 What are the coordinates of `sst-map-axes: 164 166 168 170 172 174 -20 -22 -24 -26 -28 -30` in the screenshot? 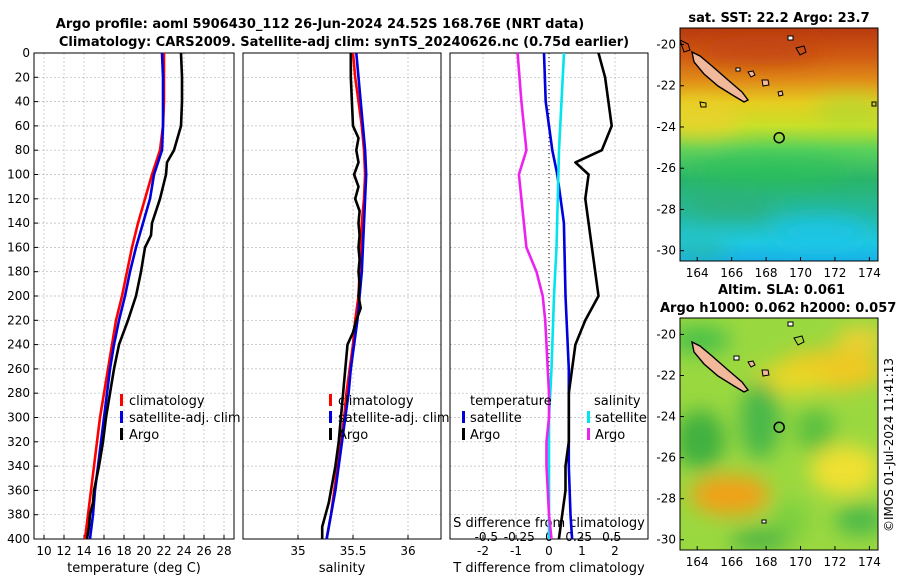 It's located at (768, 158).